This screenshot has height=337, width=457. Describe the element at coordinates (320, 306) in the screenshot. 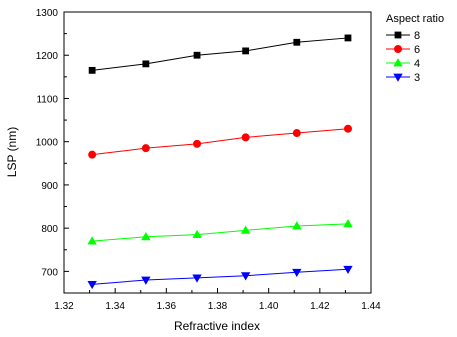

I see `x-tick-label: 1.42` at that location.